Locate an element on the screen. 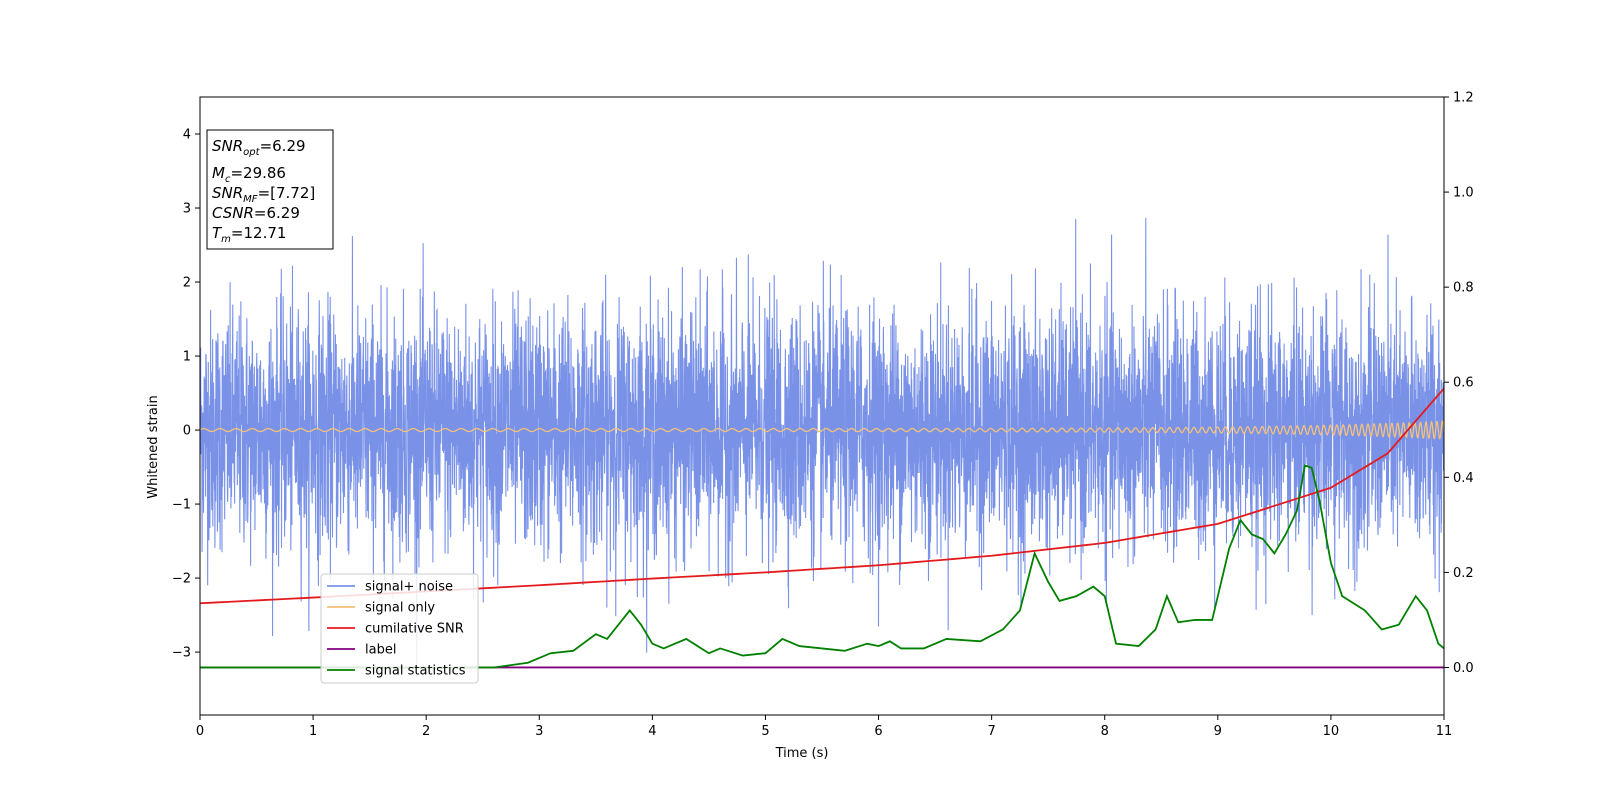  x-axis-label: Time (s) is located at coordinates (802, 753).